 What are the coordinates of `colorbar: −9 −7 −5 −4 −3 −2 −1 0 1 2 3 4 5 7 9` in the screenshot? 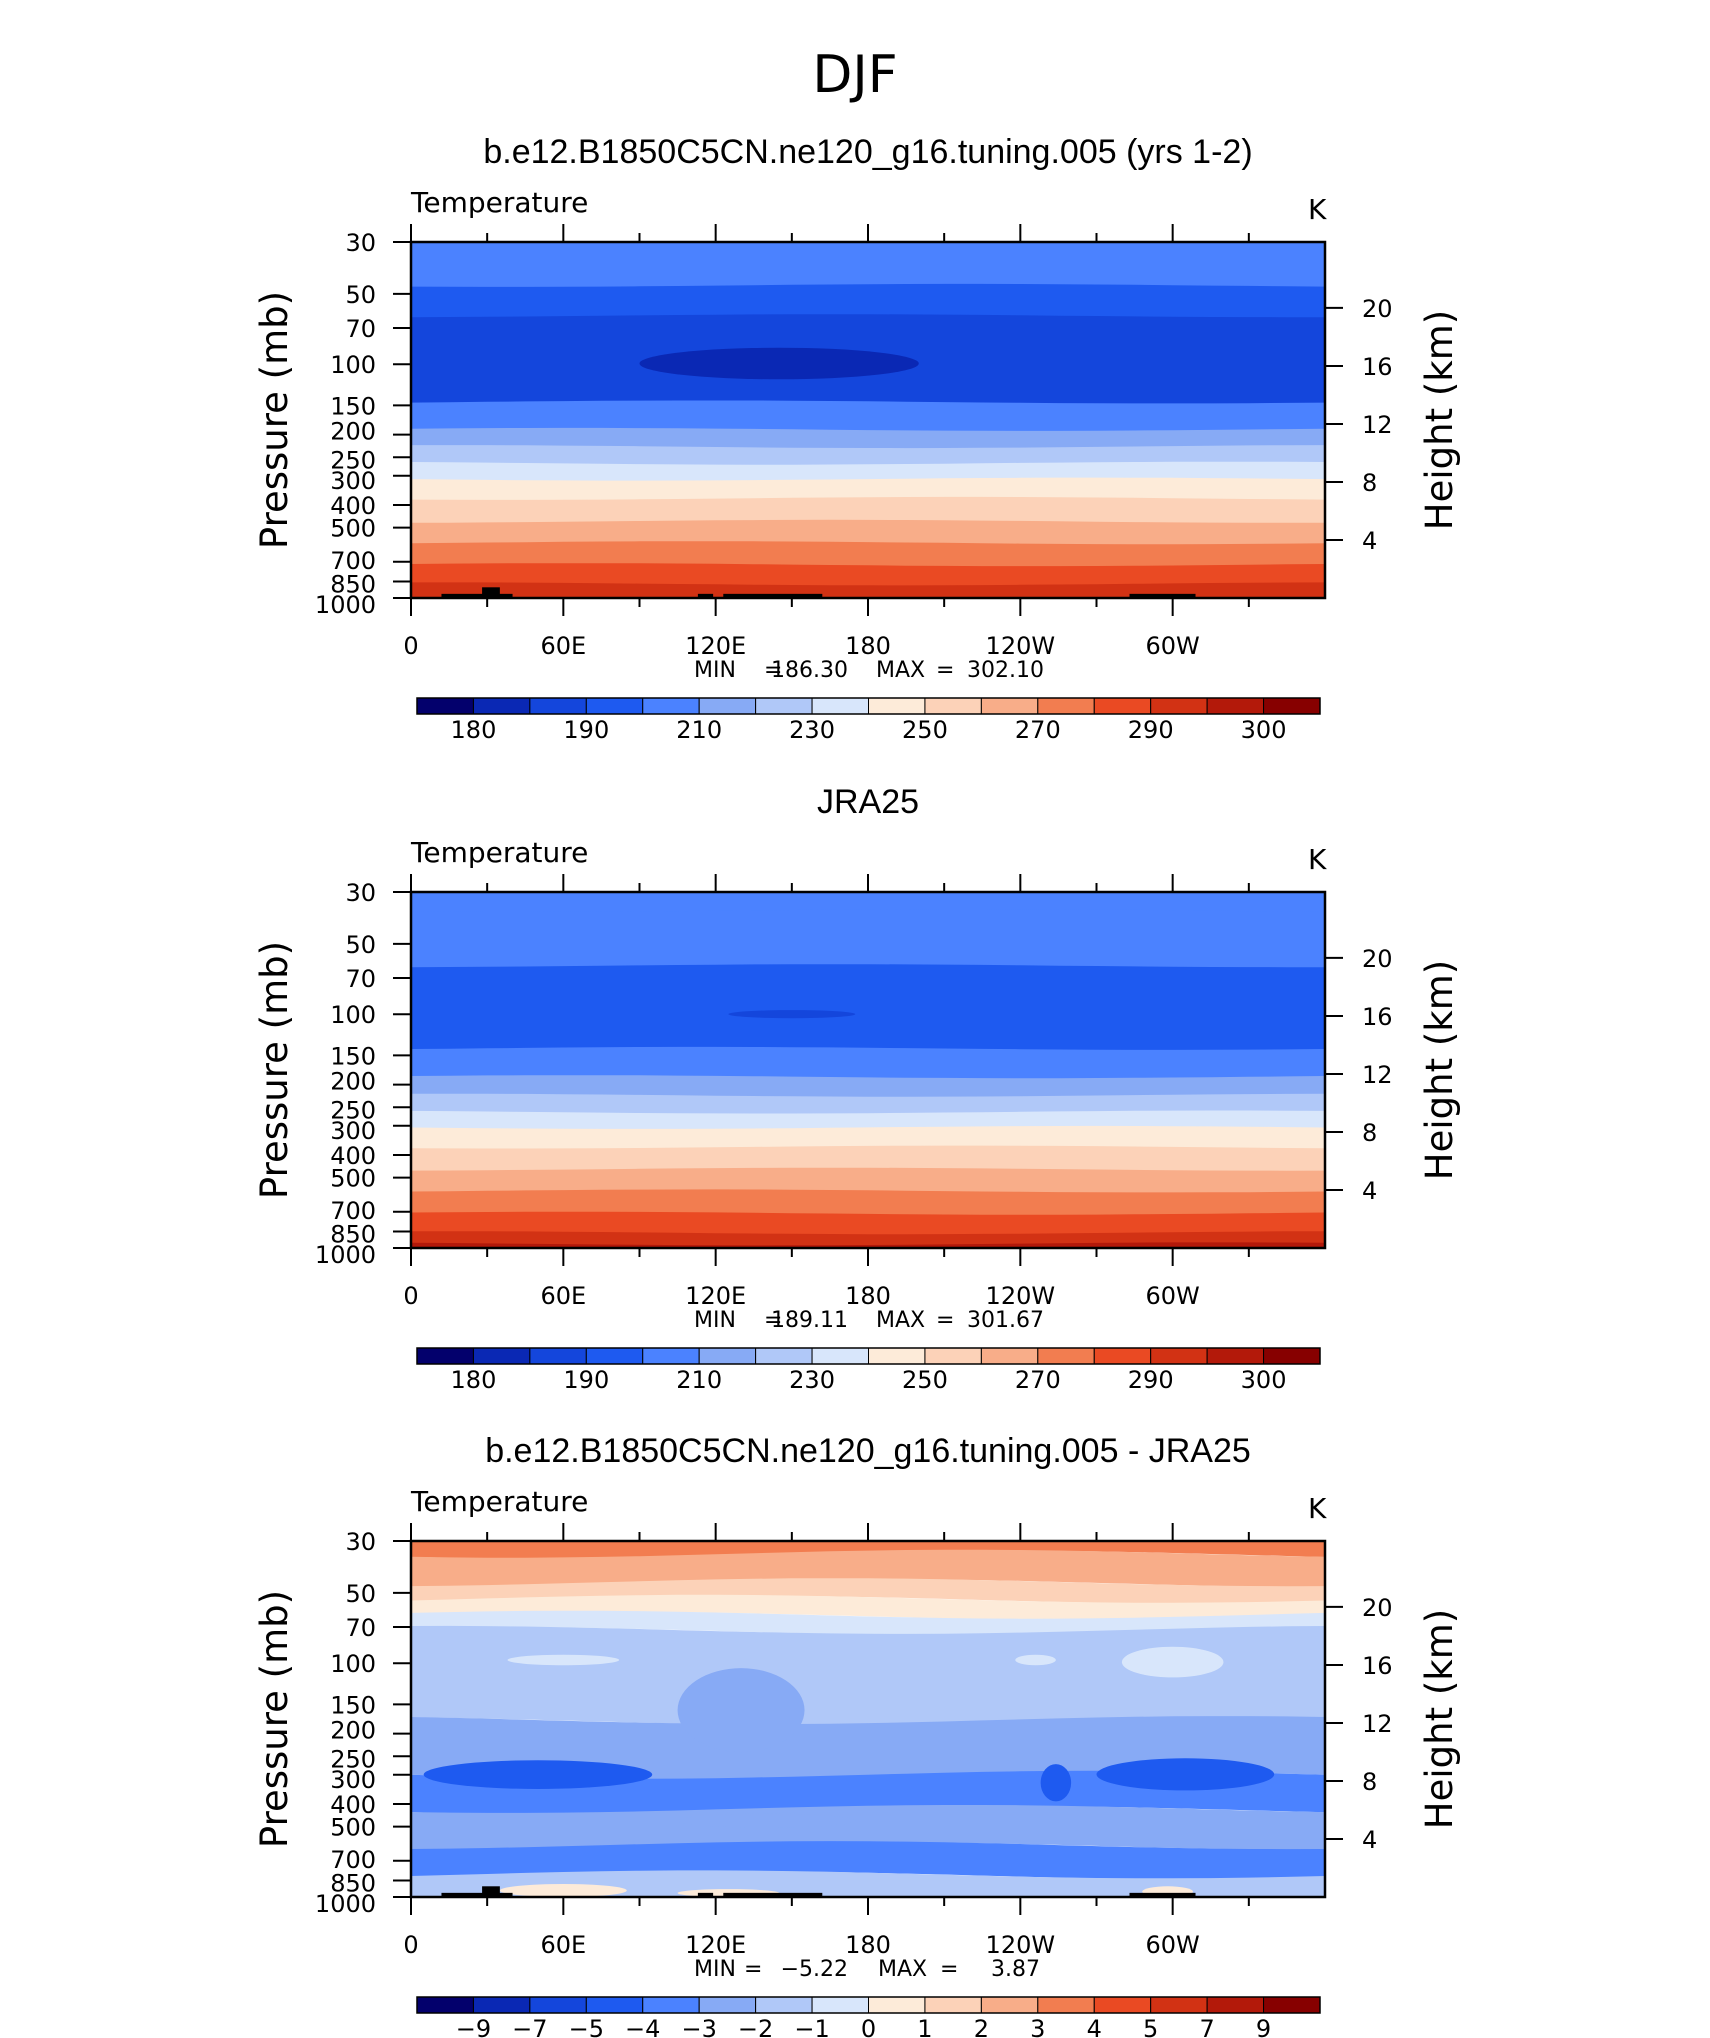 It's located at (868, 2017).